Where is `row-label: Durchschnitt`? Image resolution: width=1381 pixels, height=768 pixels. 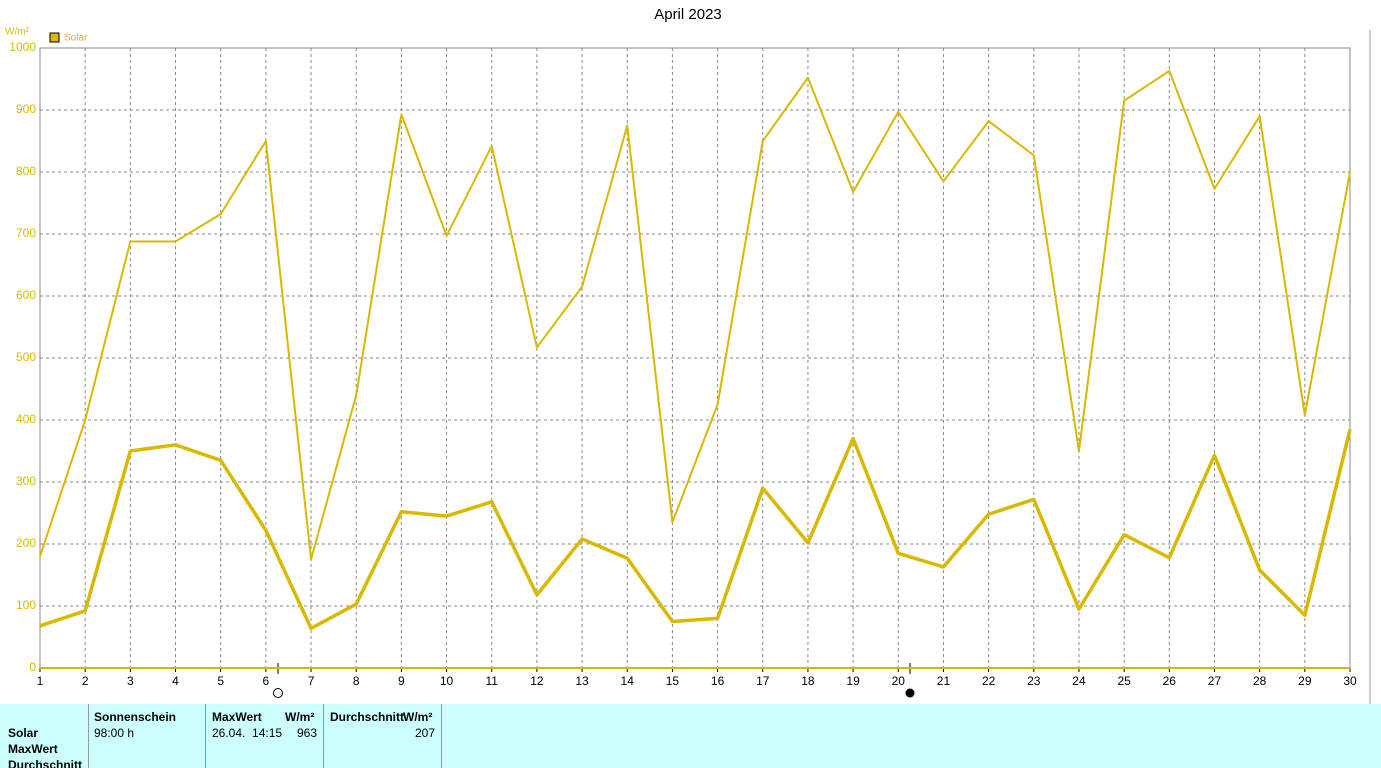 row-label: Durchschnitt is located at coordinates (45, 763).